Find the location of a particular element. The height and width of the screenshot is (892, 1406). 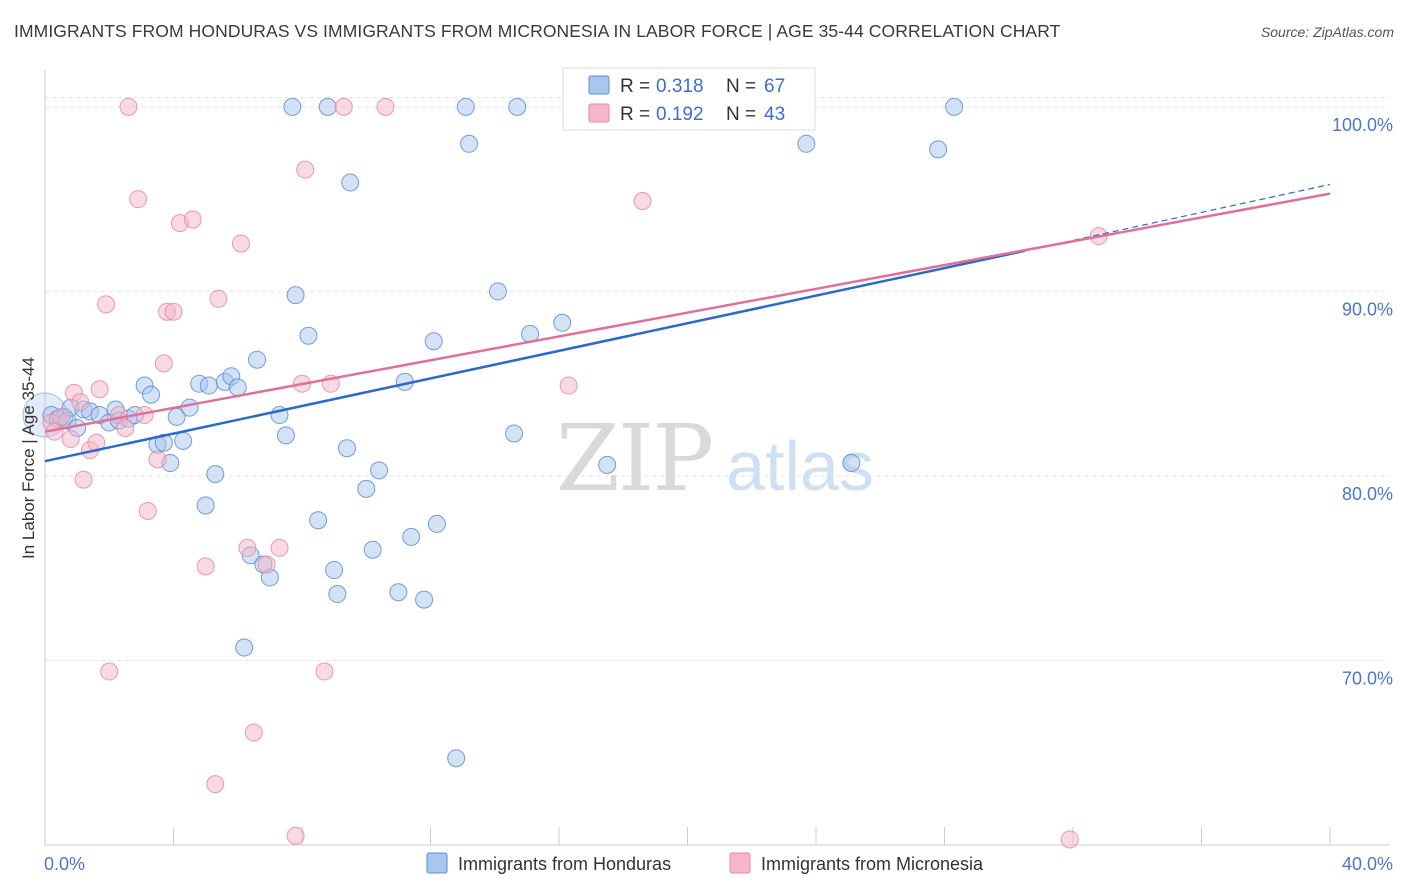

legend-r-label-2: R = is located at coordinates (635, 114).